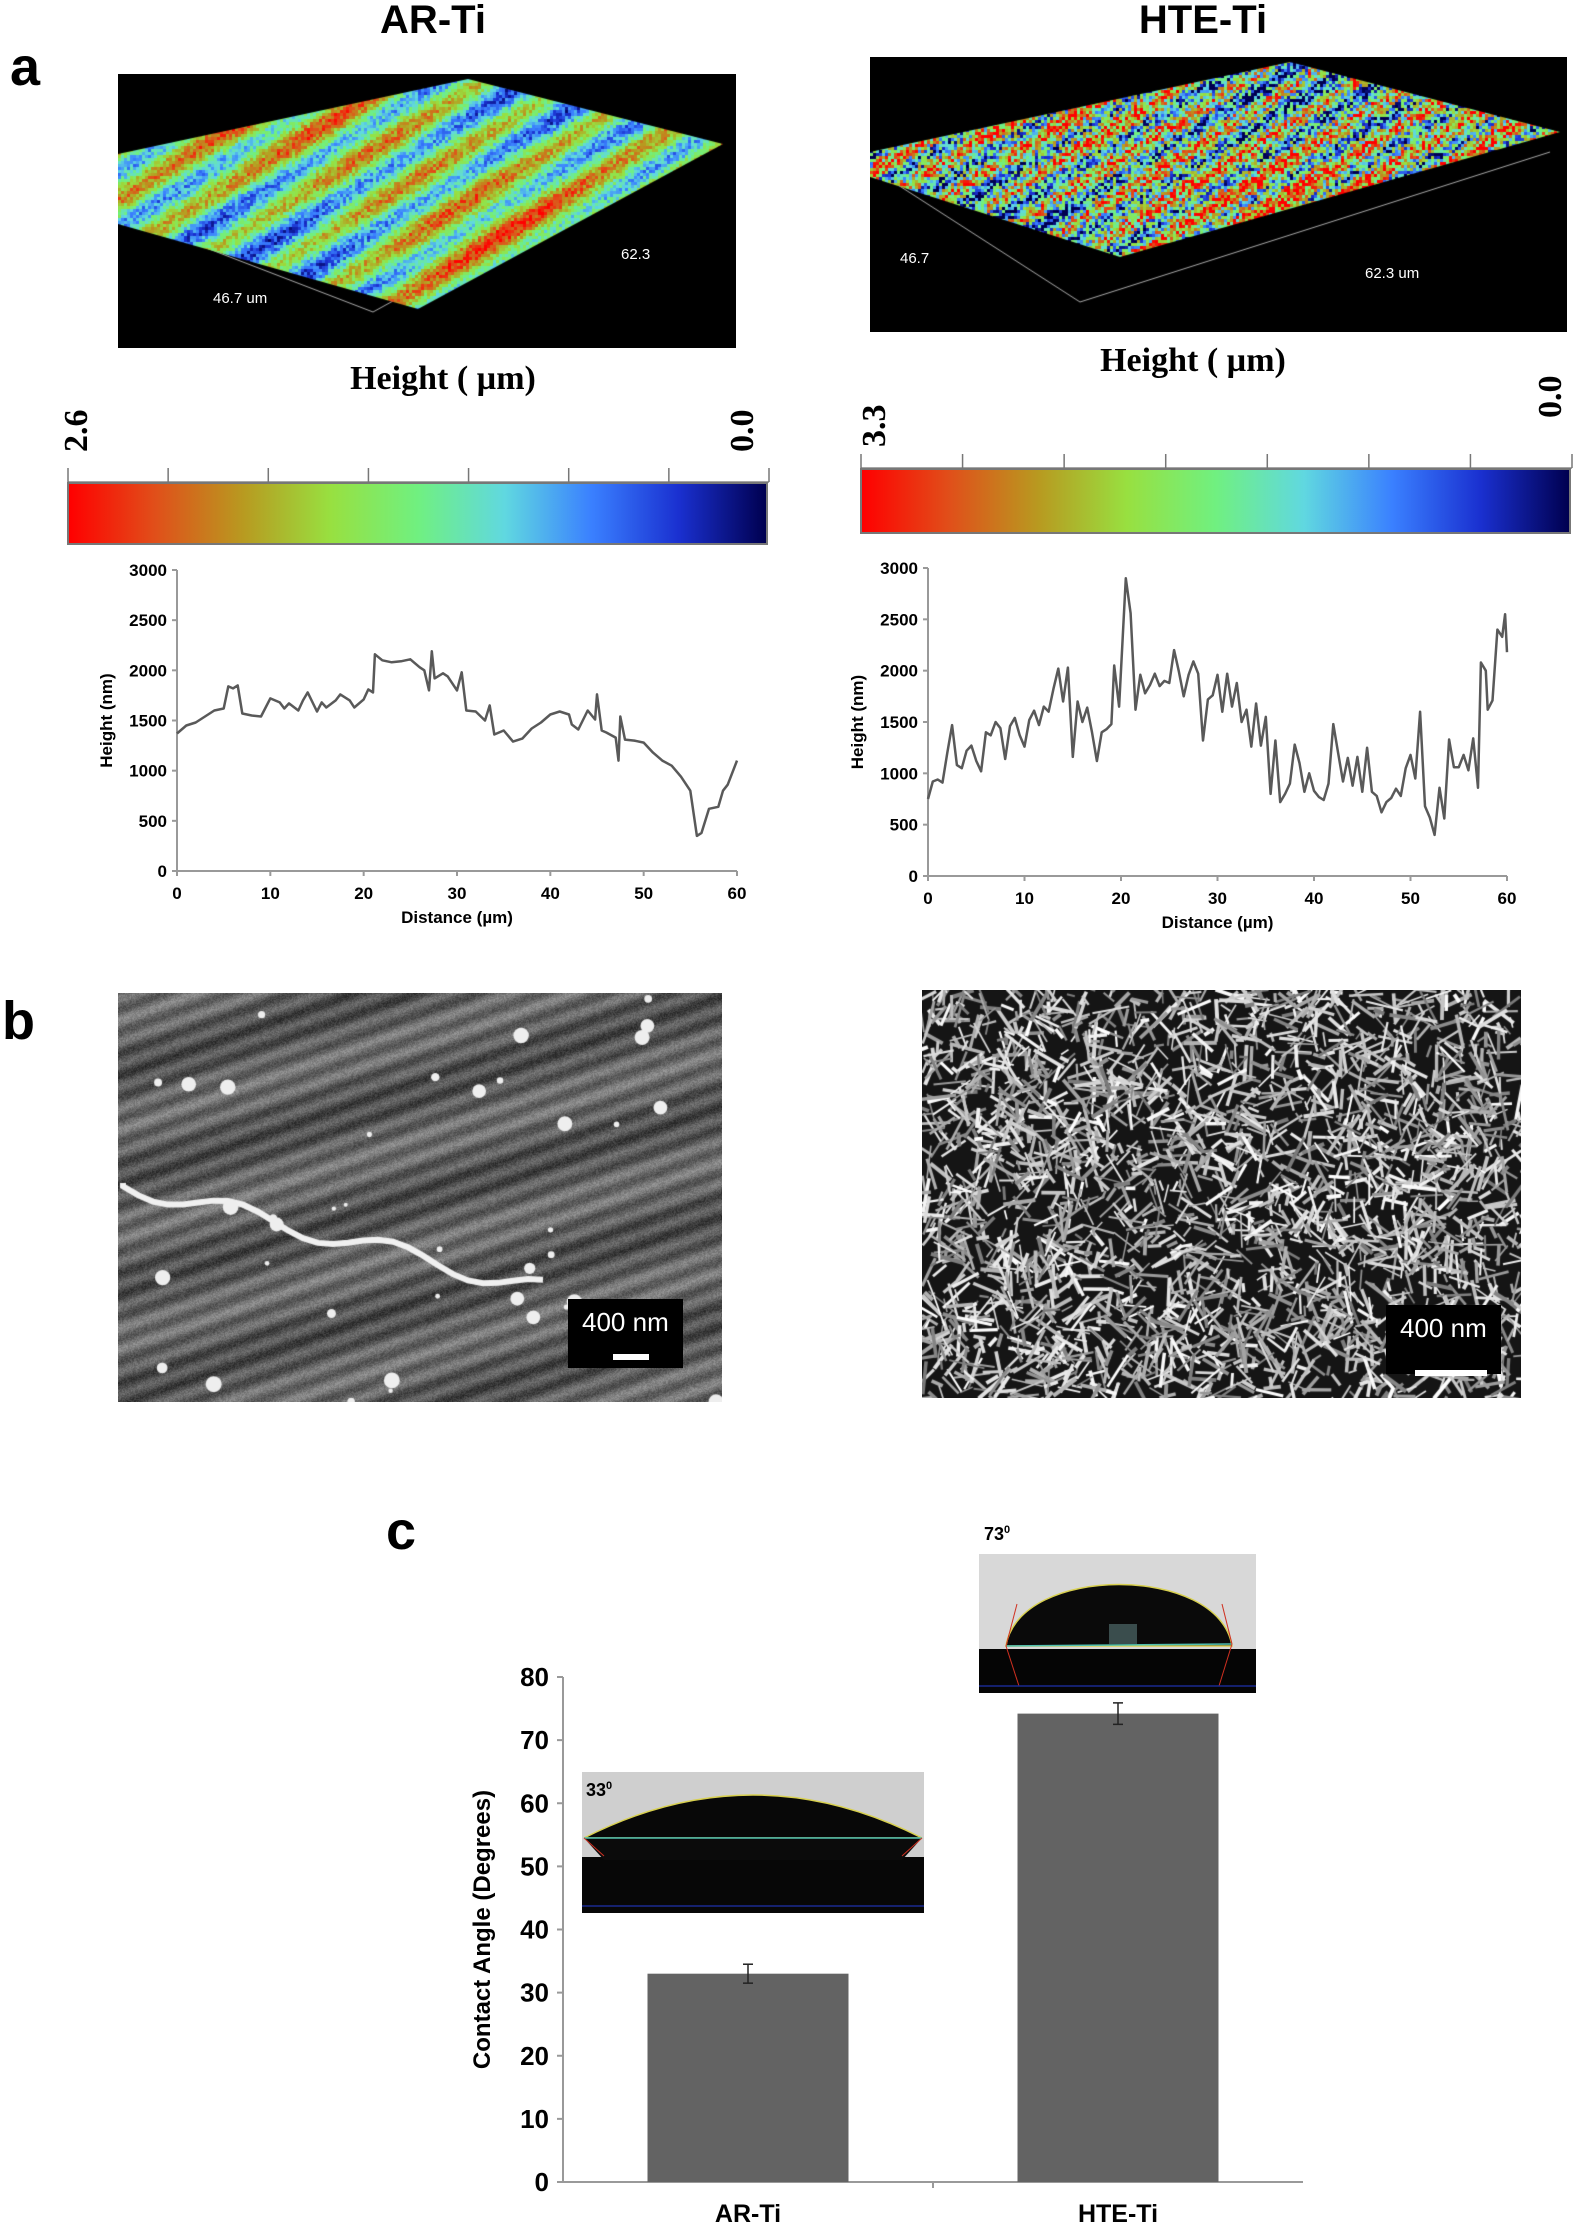 The height and width of the screenshot is (2227, 1575). Describe the element at coordinates (748, 2213) in the screenshot. I see `x-tick-label: AR-Ti` at that location.